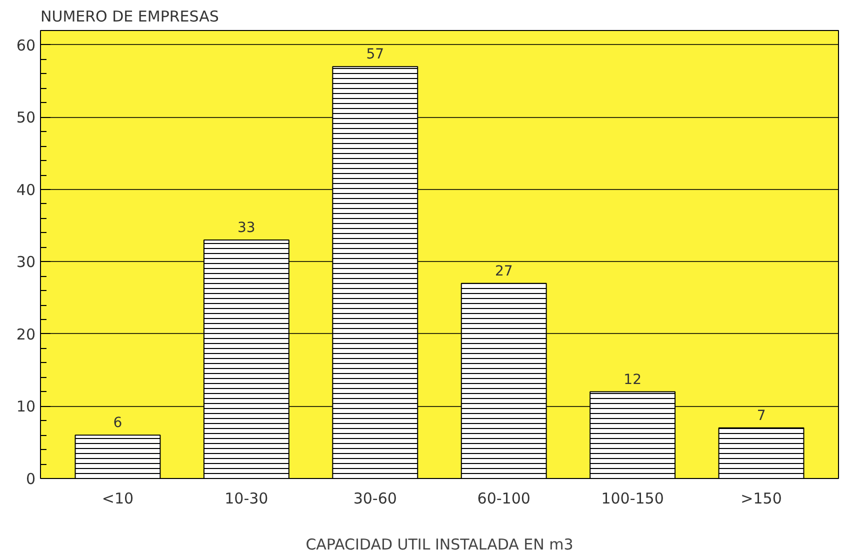  I want to click on data-label: 7, so click(761, 416).